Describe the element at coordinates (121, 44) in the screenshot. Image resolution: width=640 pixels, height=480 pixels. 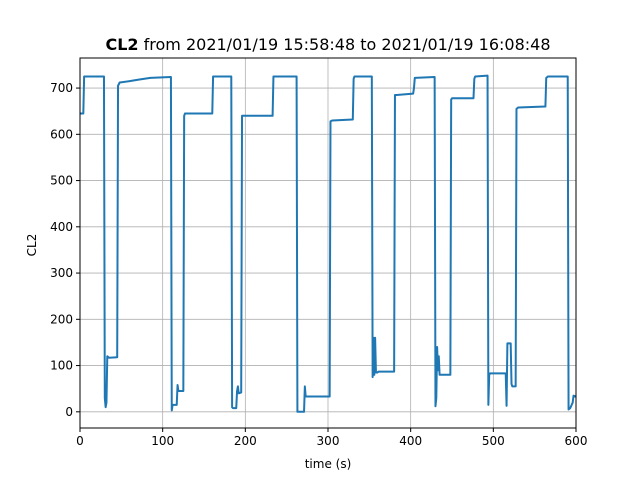
I see `chart-title-bold: CL2` at that location.